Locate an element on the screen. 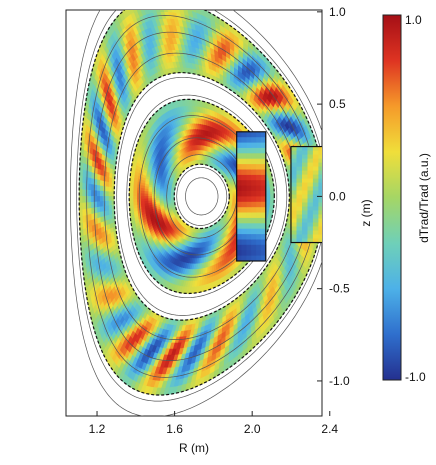  x-tick-label: 1.2 is located at coordinates (97, 429).